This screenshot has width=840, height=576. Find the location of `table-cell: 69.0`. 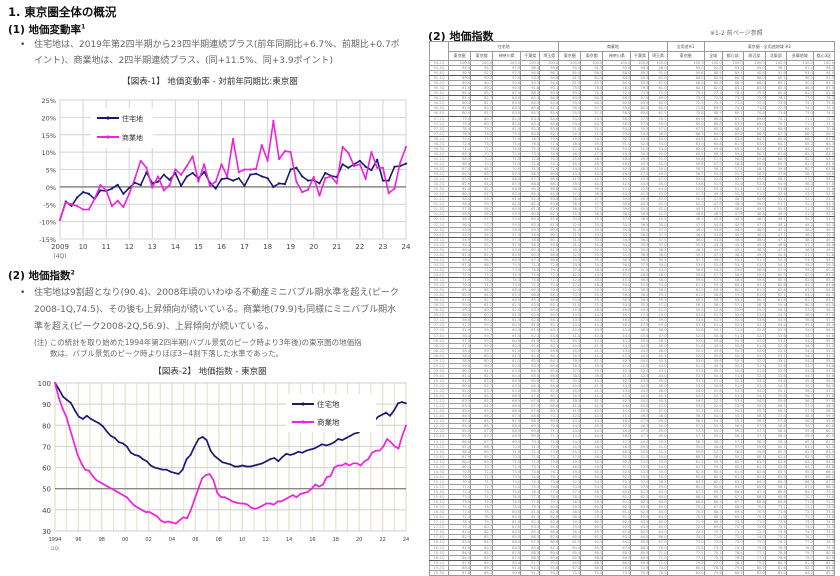

table-cell: 69.0 is located at coordinates (658, 98).